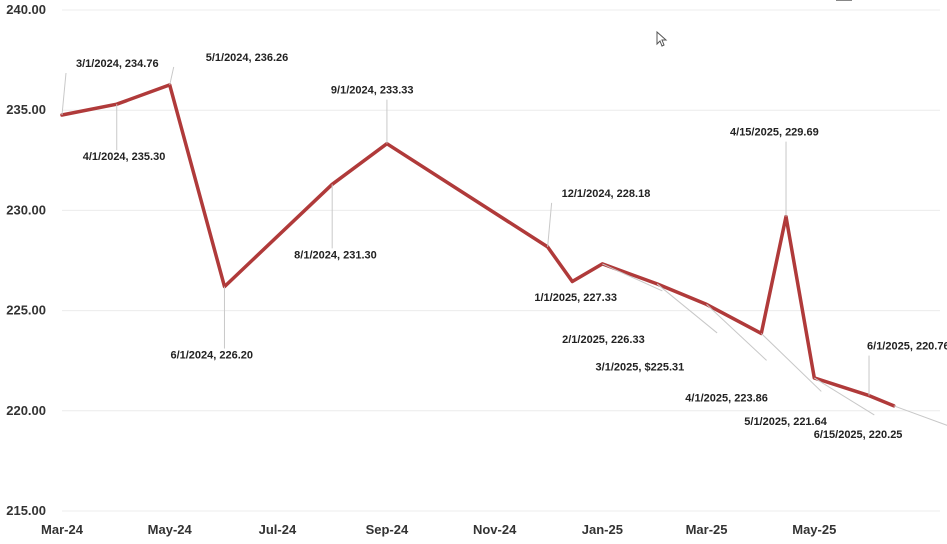 The image size is (947, 544). I want to click on y-tick-label: 235.00, so click(26, 109).